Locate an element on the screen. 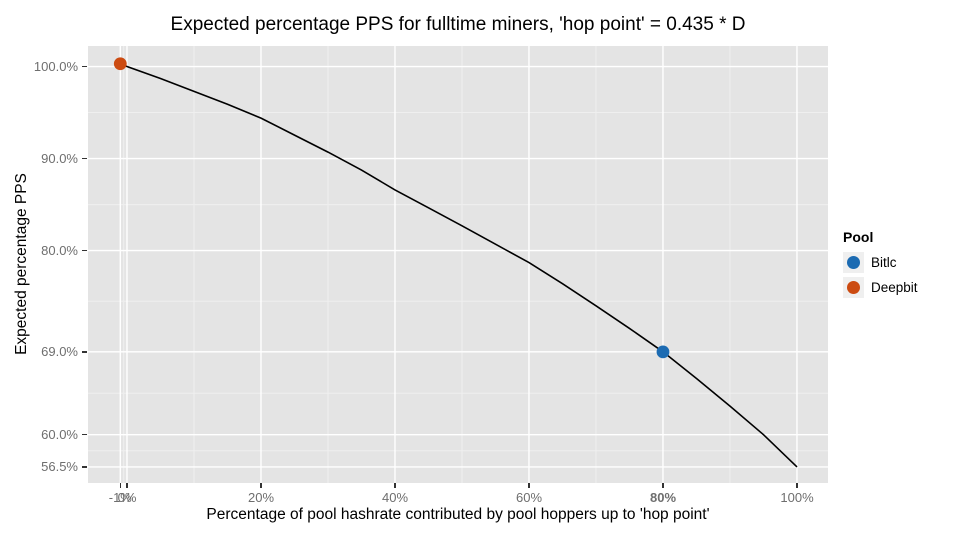 Image resolution: width=960 pixels, height=540 pixels. legend-item-deepbit: Deepbit is located at coordinates (880, 287).